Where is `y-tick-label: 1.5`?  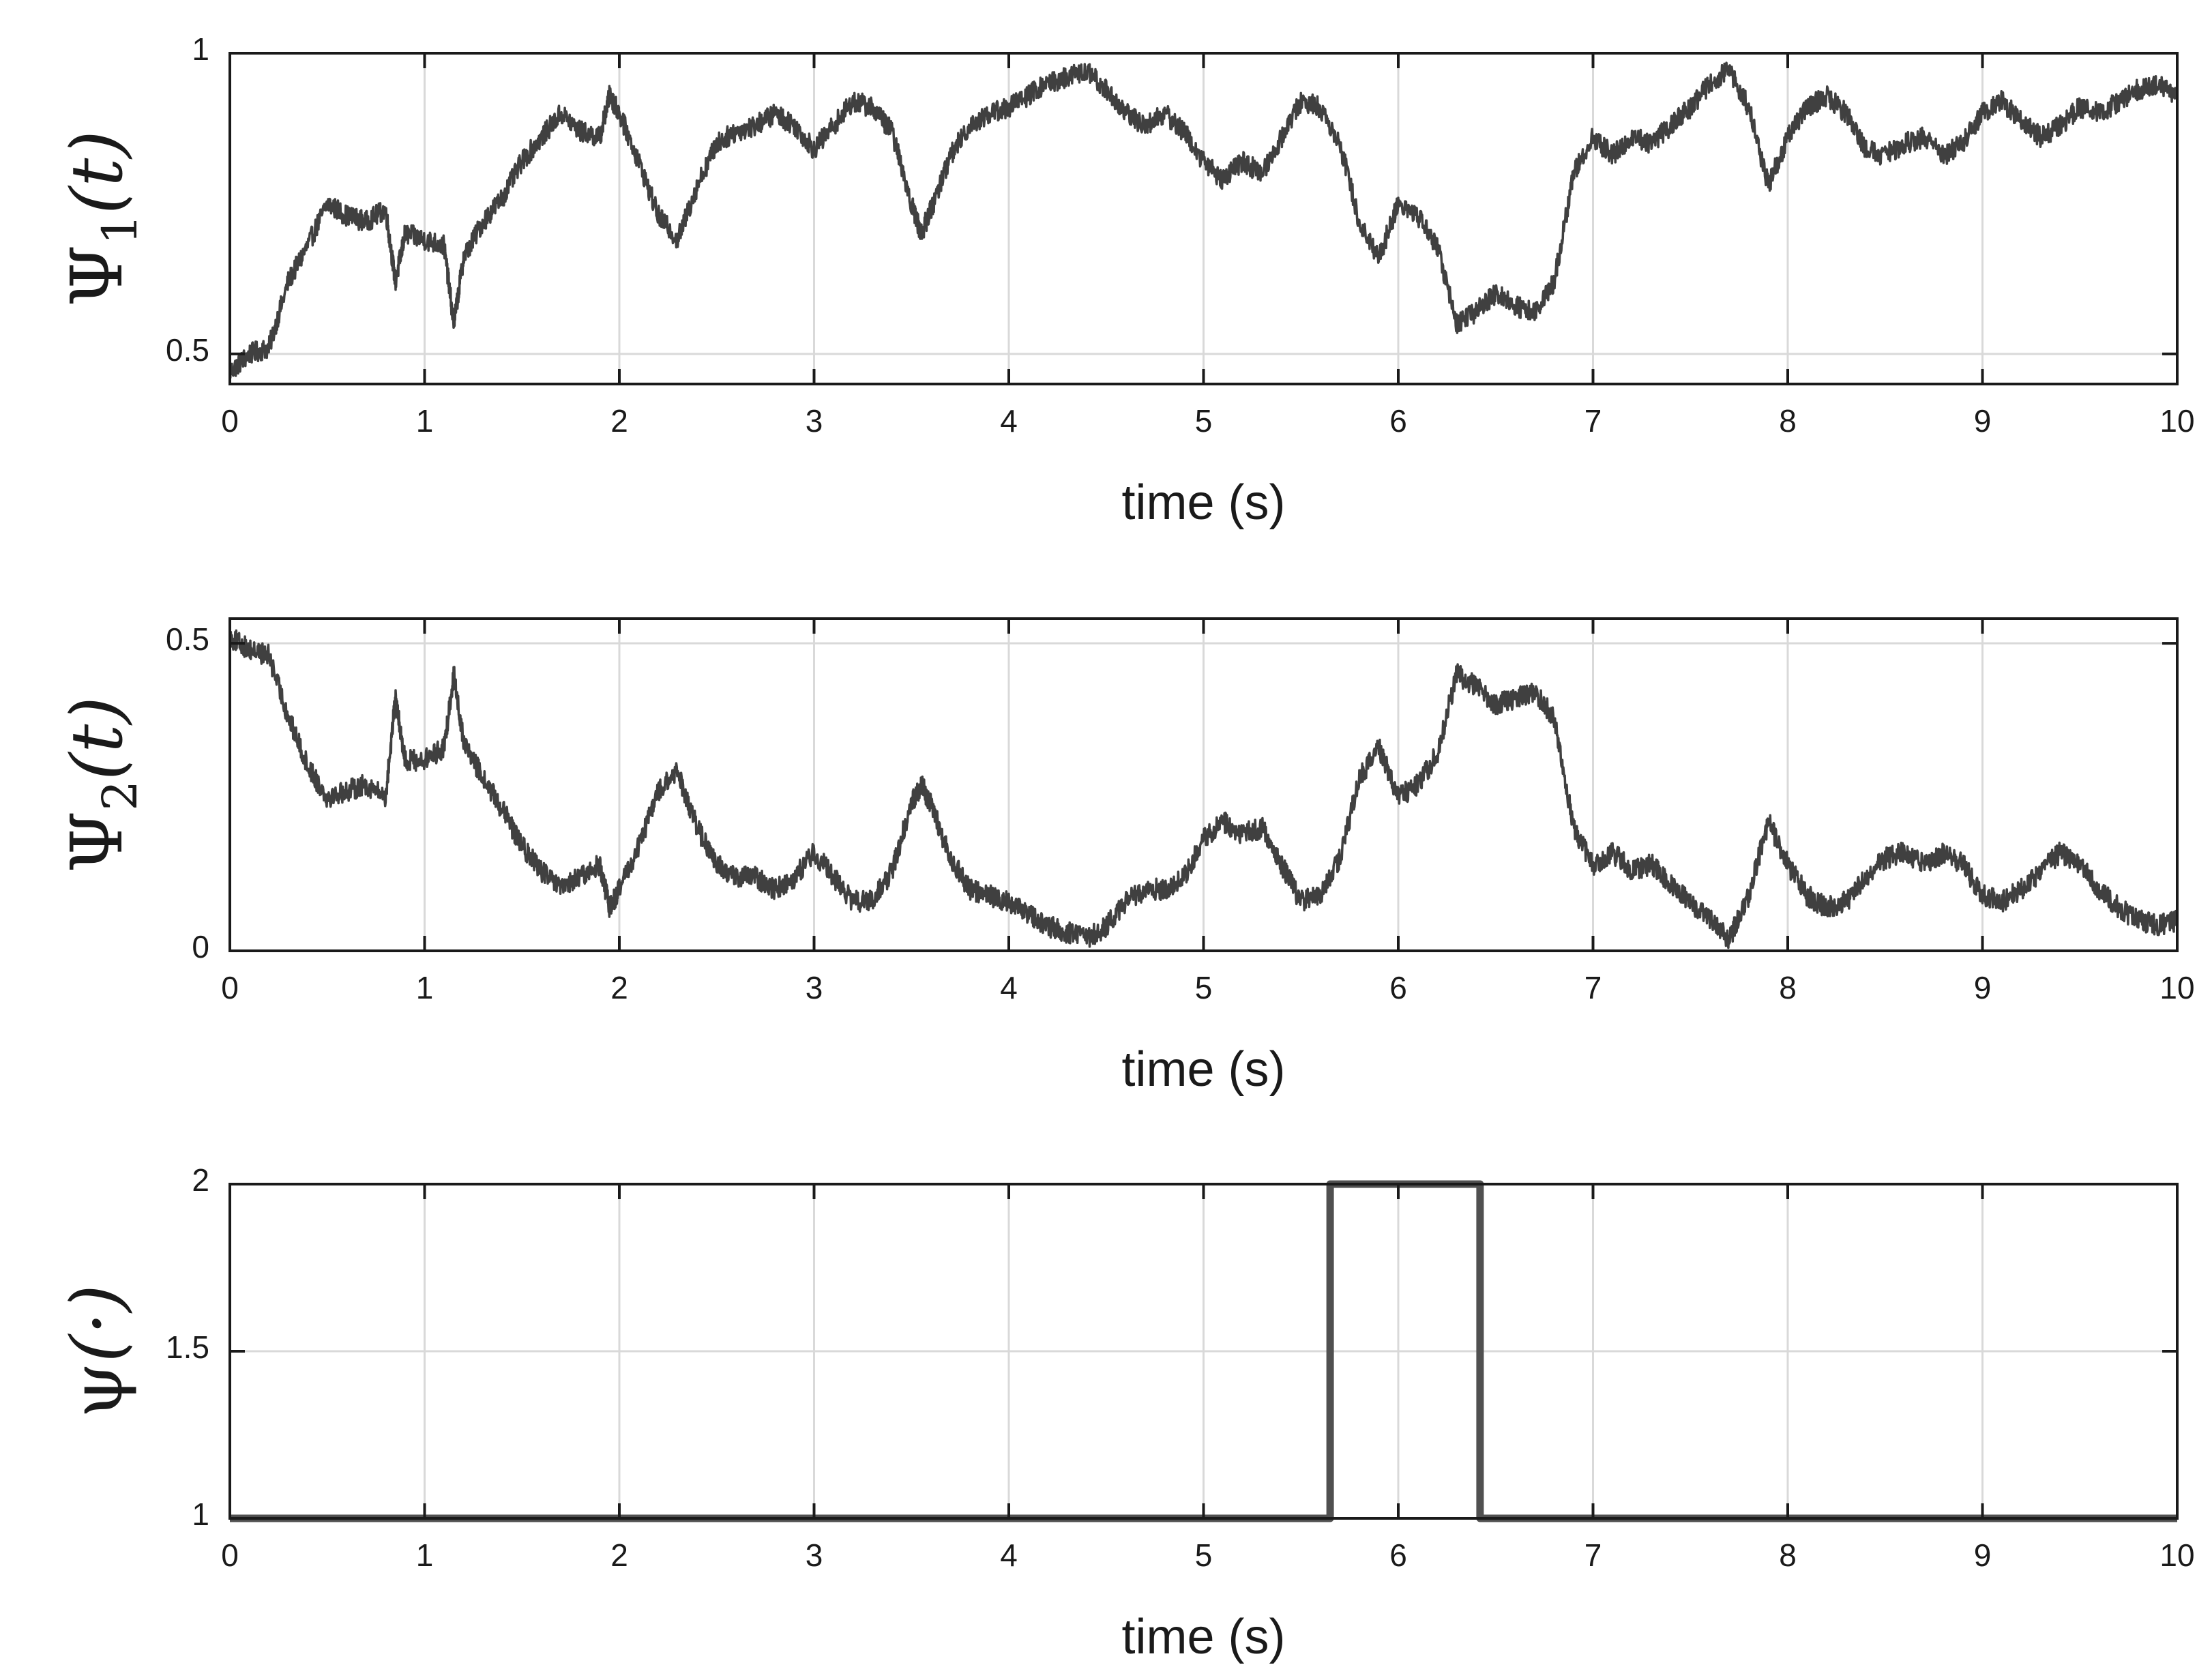
y-tick-label: 1.5 is located at coordinates (187, 1347).